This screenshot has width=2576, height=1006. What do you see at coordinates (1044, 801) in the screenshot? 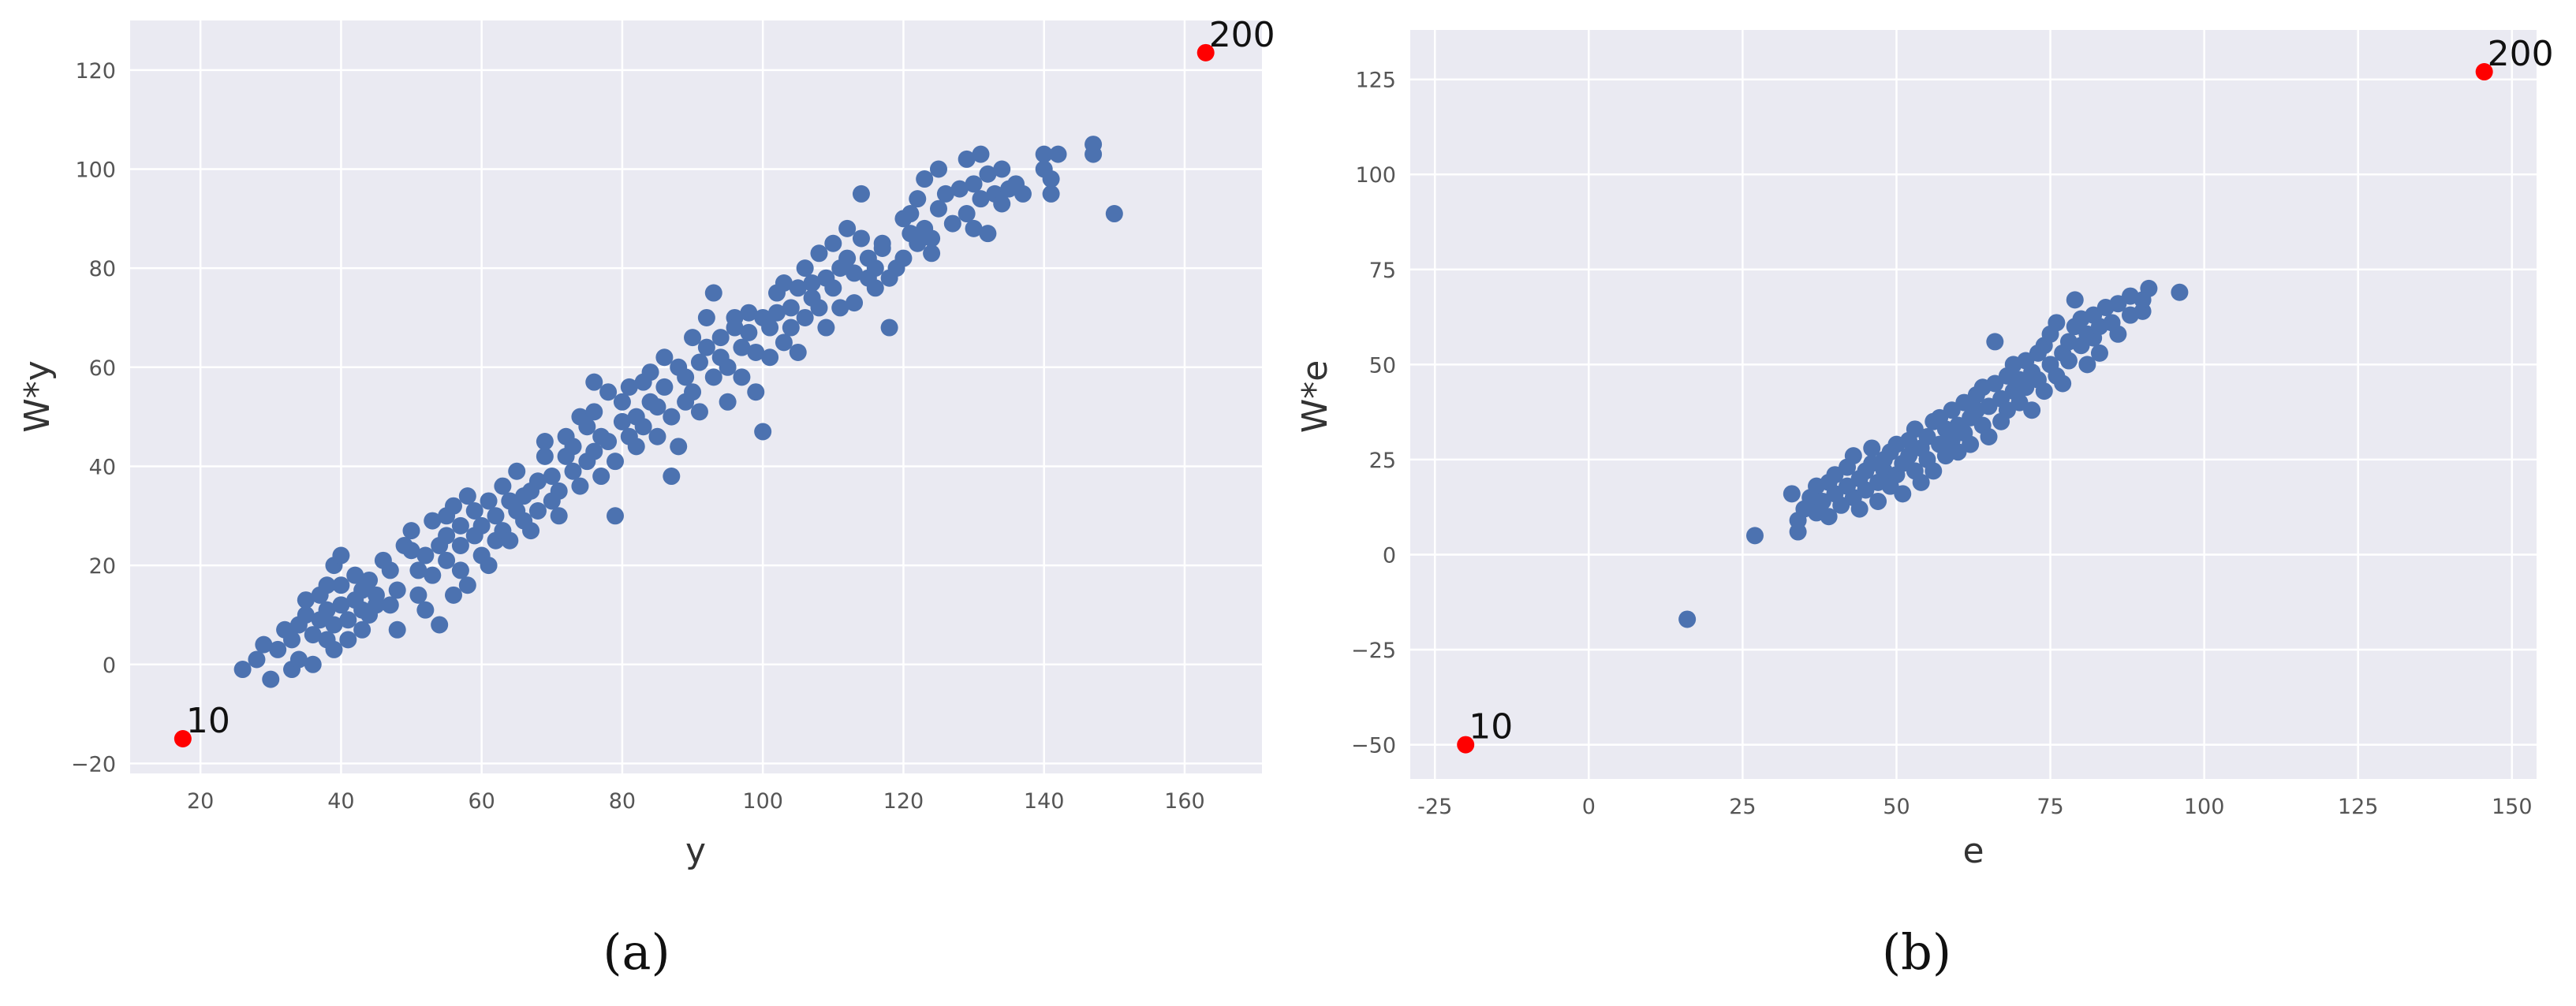
I see `x-tick-label: 140` at bounding box center [1044, 801].